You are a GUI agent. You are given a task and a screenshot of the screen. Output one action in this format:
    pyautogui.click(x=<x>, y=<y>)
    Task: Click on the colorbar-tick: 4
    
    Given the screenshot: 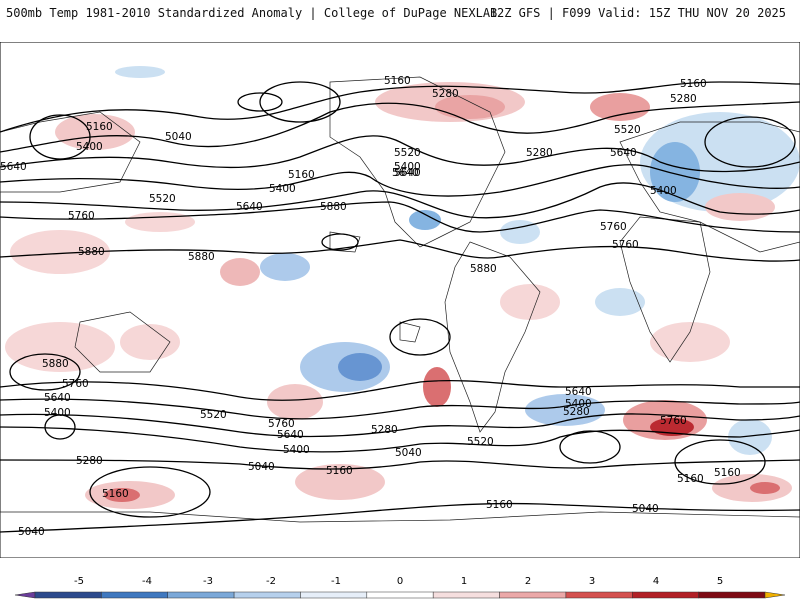 What is the action you would take?
    pyautogui.click(x=656, y=581)
    